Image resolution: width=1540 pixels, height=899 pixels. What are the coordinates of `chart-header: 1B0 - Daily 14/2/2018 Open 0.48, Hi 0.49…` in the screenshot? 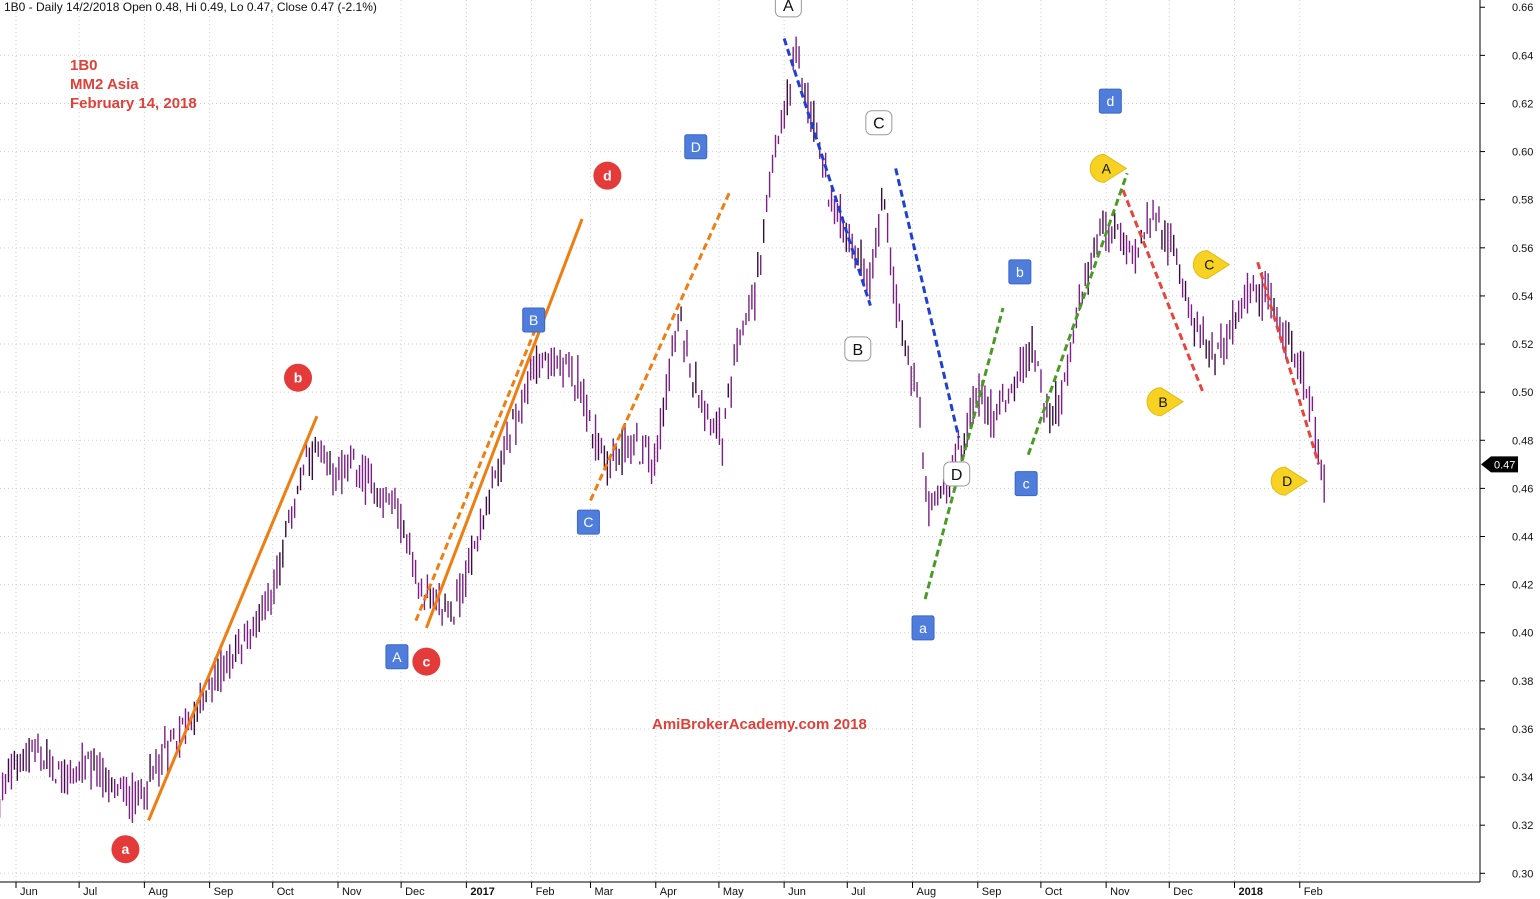 It's located at (190, 7).